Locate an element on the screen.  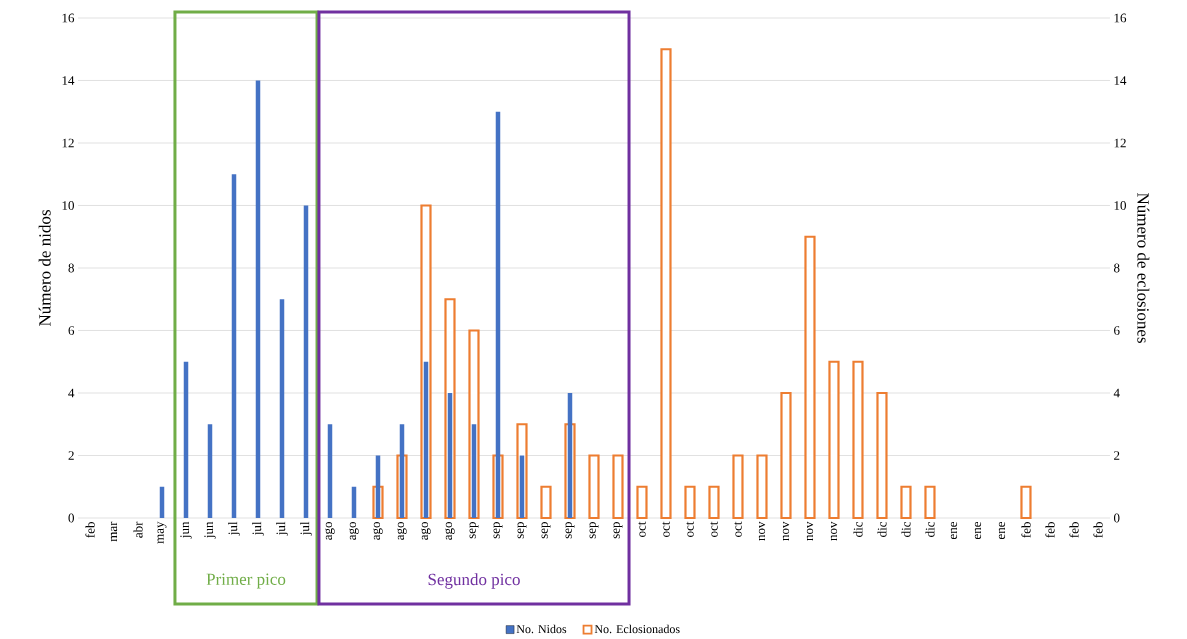
x-tick-label: abr is located at coordinates (138, 529).